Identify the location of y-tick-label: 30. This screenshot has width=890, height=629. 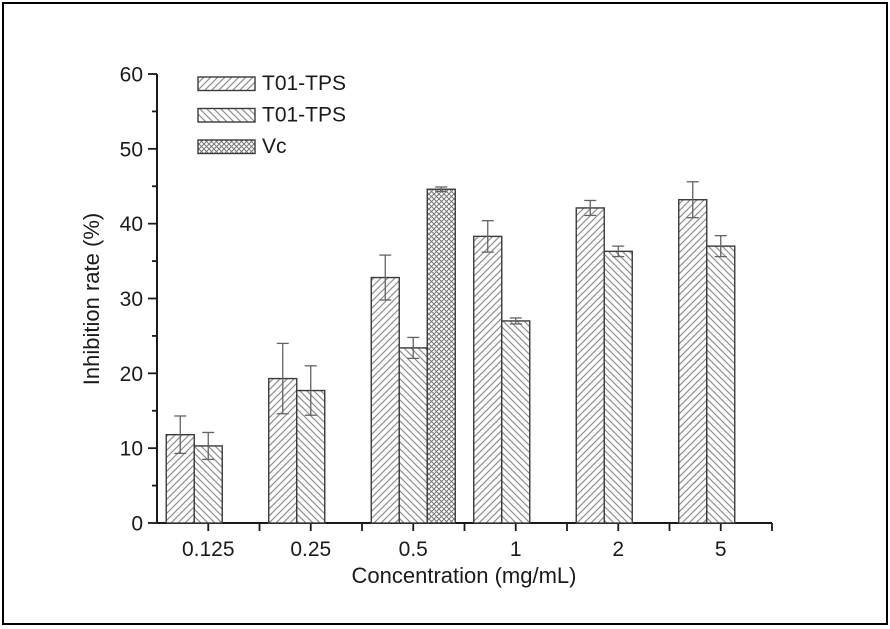
(131, 299).